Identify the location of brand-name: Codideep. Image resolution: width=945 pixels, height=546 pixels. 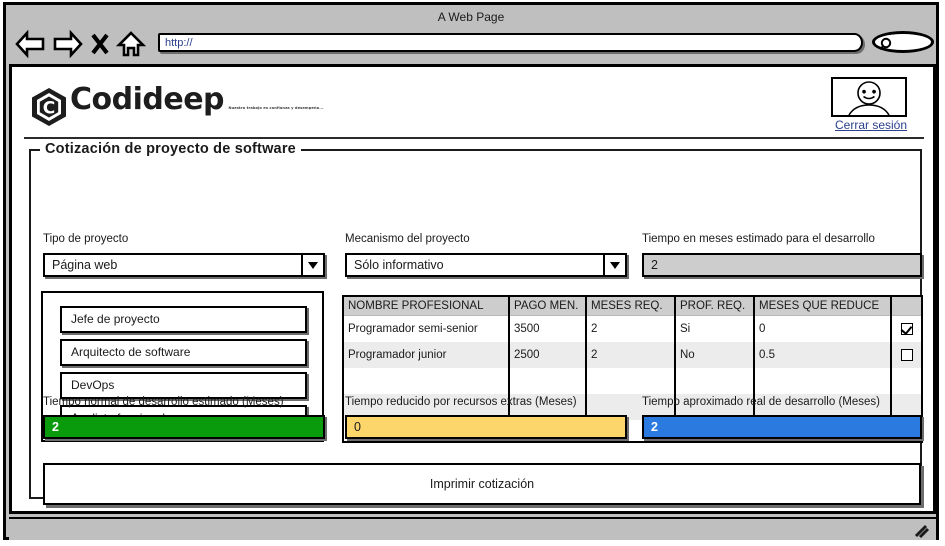
(147, 99).